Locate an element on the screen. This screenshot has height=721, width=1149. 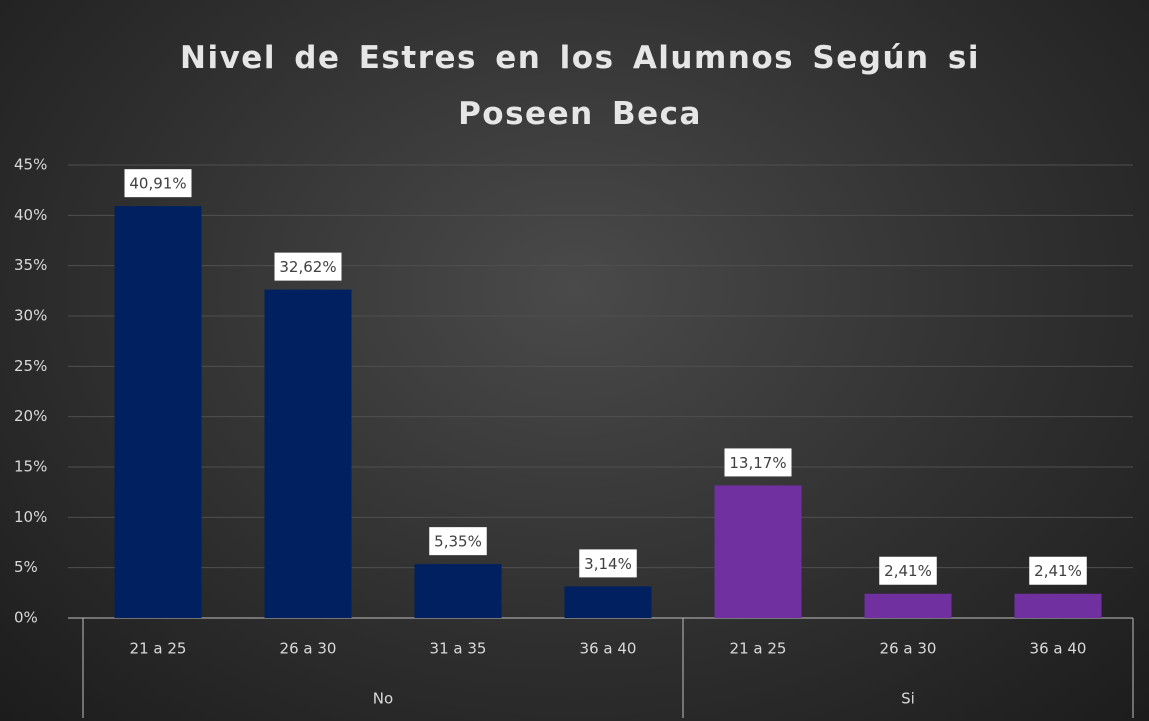
y-tick-label: 40% is located at coordinates (30, 215).